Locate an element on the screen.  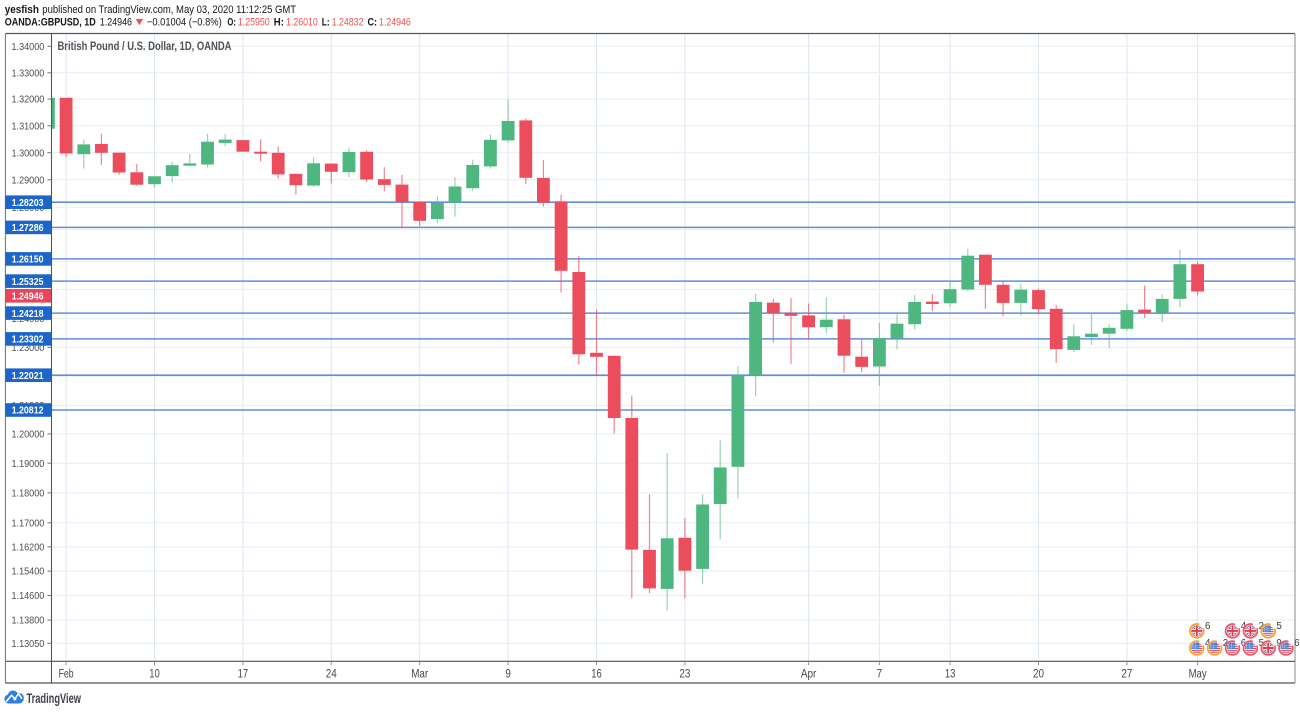
svg-text: O: is located at coordinates (231, 23).